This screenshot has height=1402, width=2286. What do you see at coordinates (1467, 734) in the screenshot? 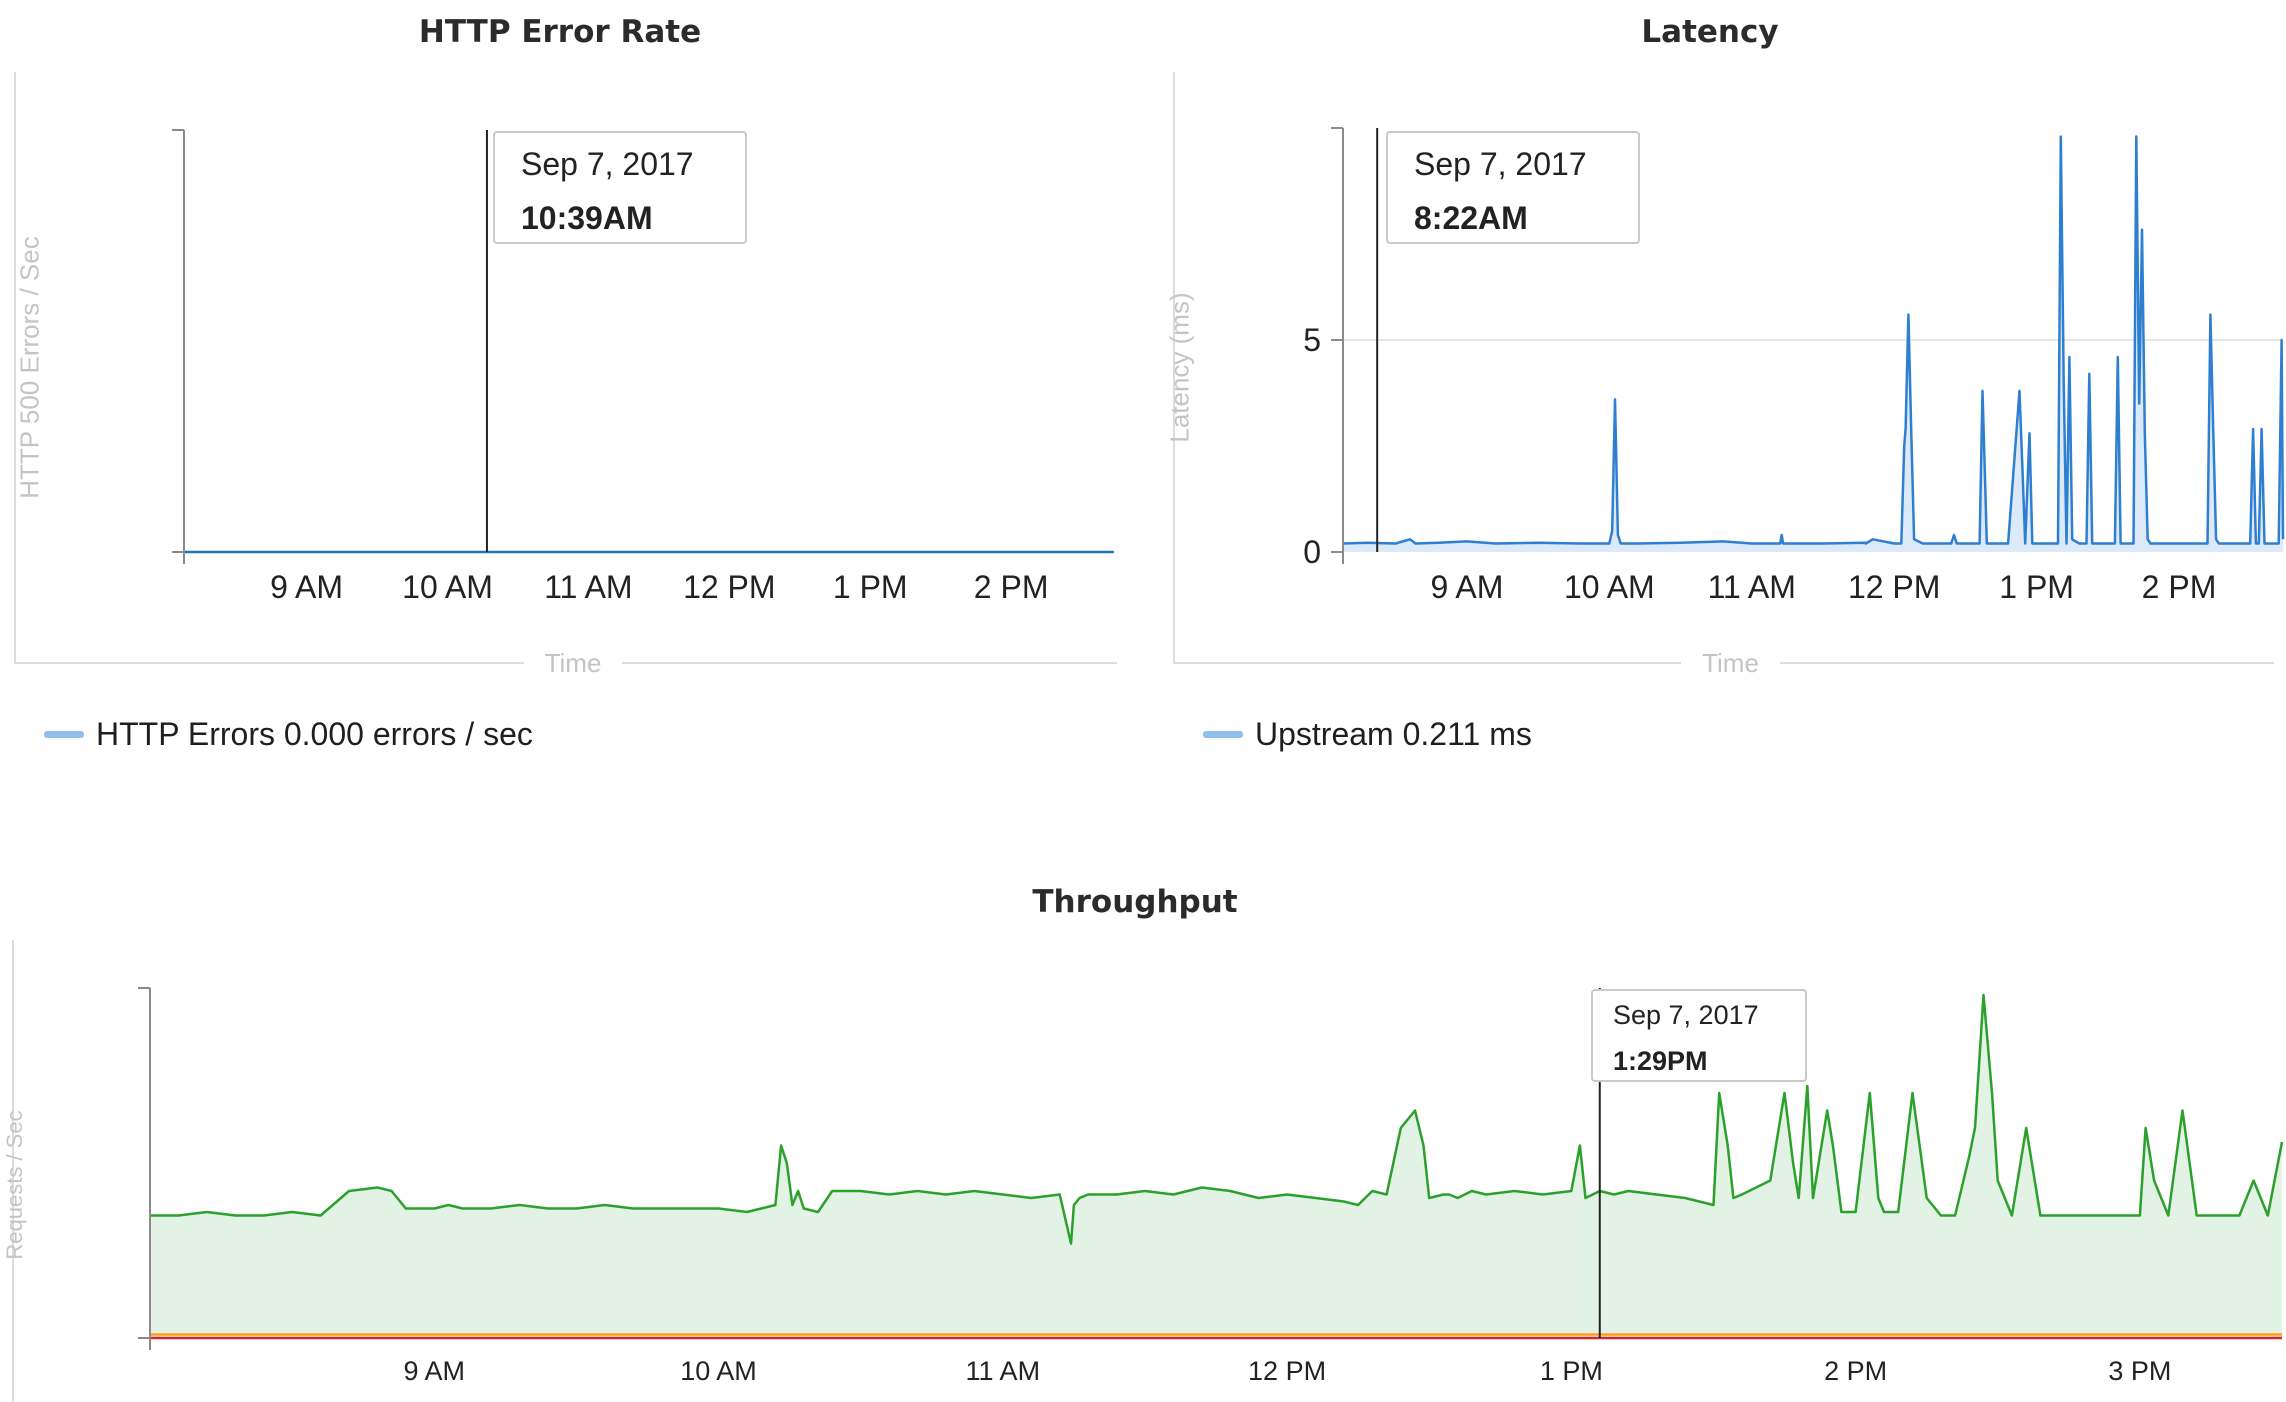
I see `legend-series-value: 0.211 ms` at bounding box center [1467, 734].